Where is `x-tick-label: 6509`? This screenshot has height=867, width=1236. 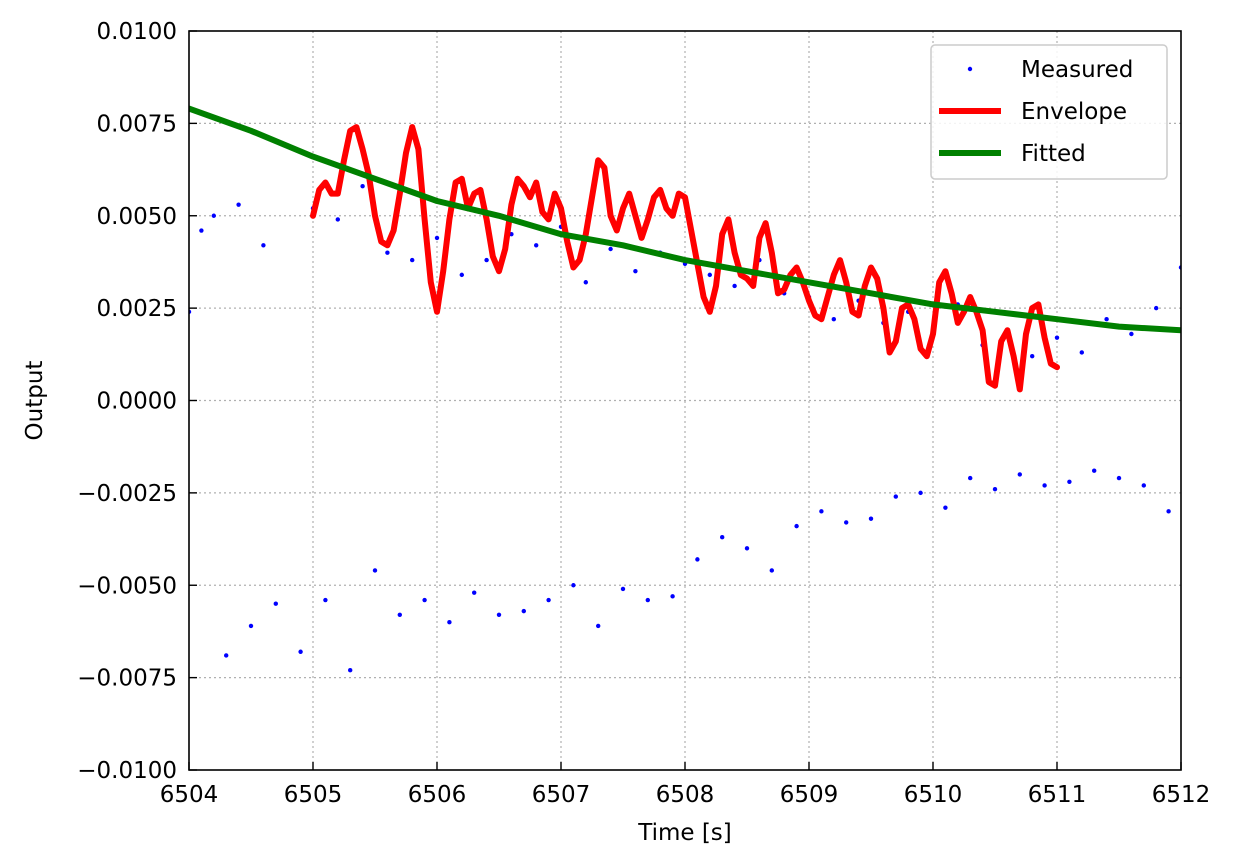
x-tick-label: 6509 is located at coordinates (809, 795).